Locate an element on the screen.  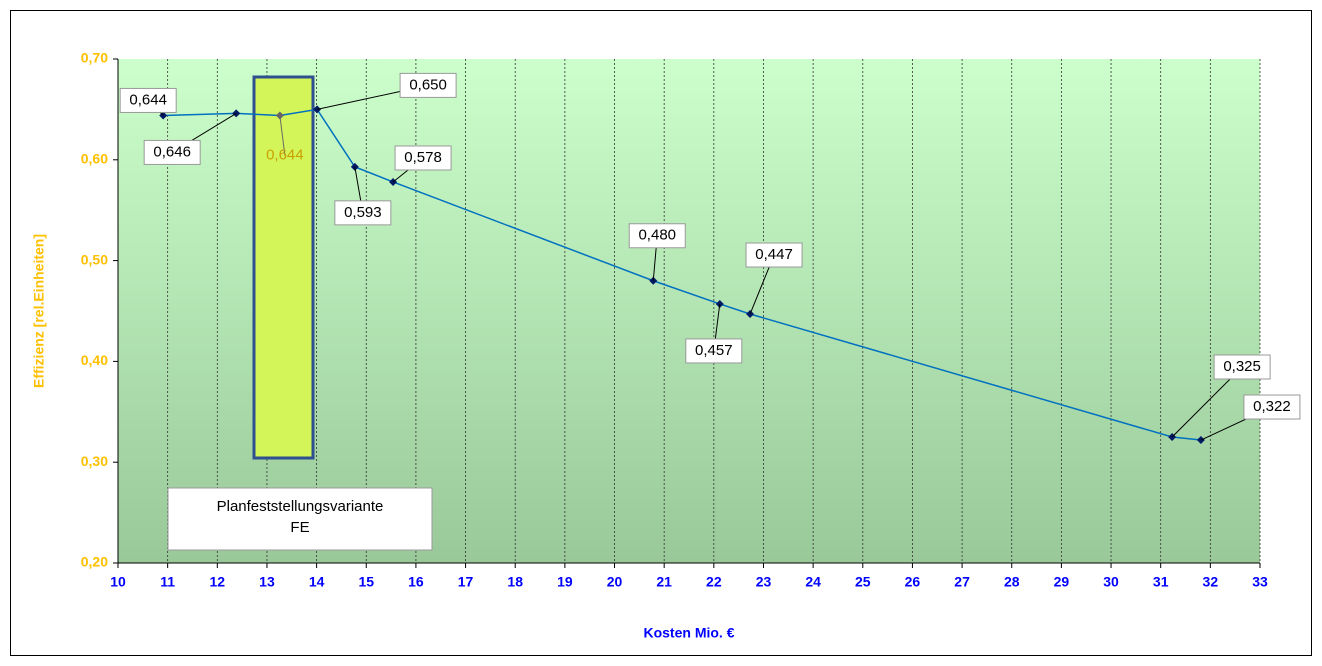
y-axis-title: Effizienz [rel.Einheiten] is located at coordinates (39, 311).